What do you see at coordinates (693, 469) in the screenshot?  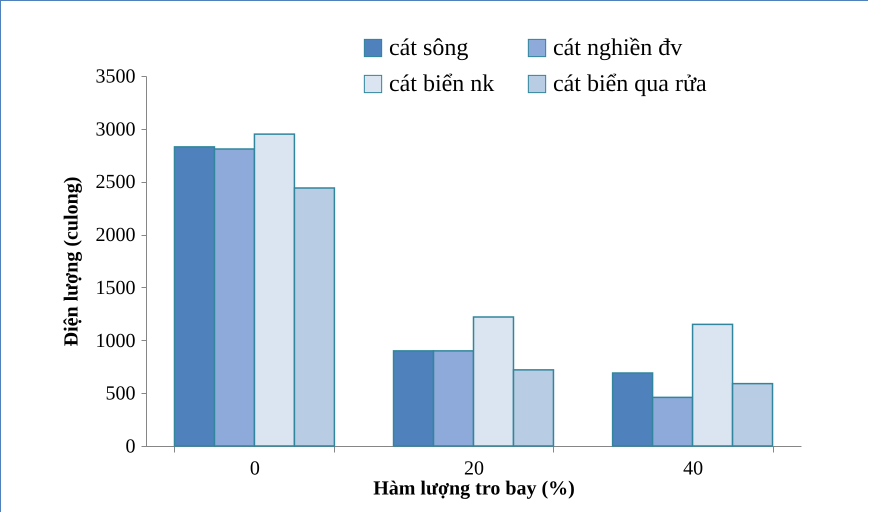 I see `x-tick-label: 40` at bounding box center [693, 469].